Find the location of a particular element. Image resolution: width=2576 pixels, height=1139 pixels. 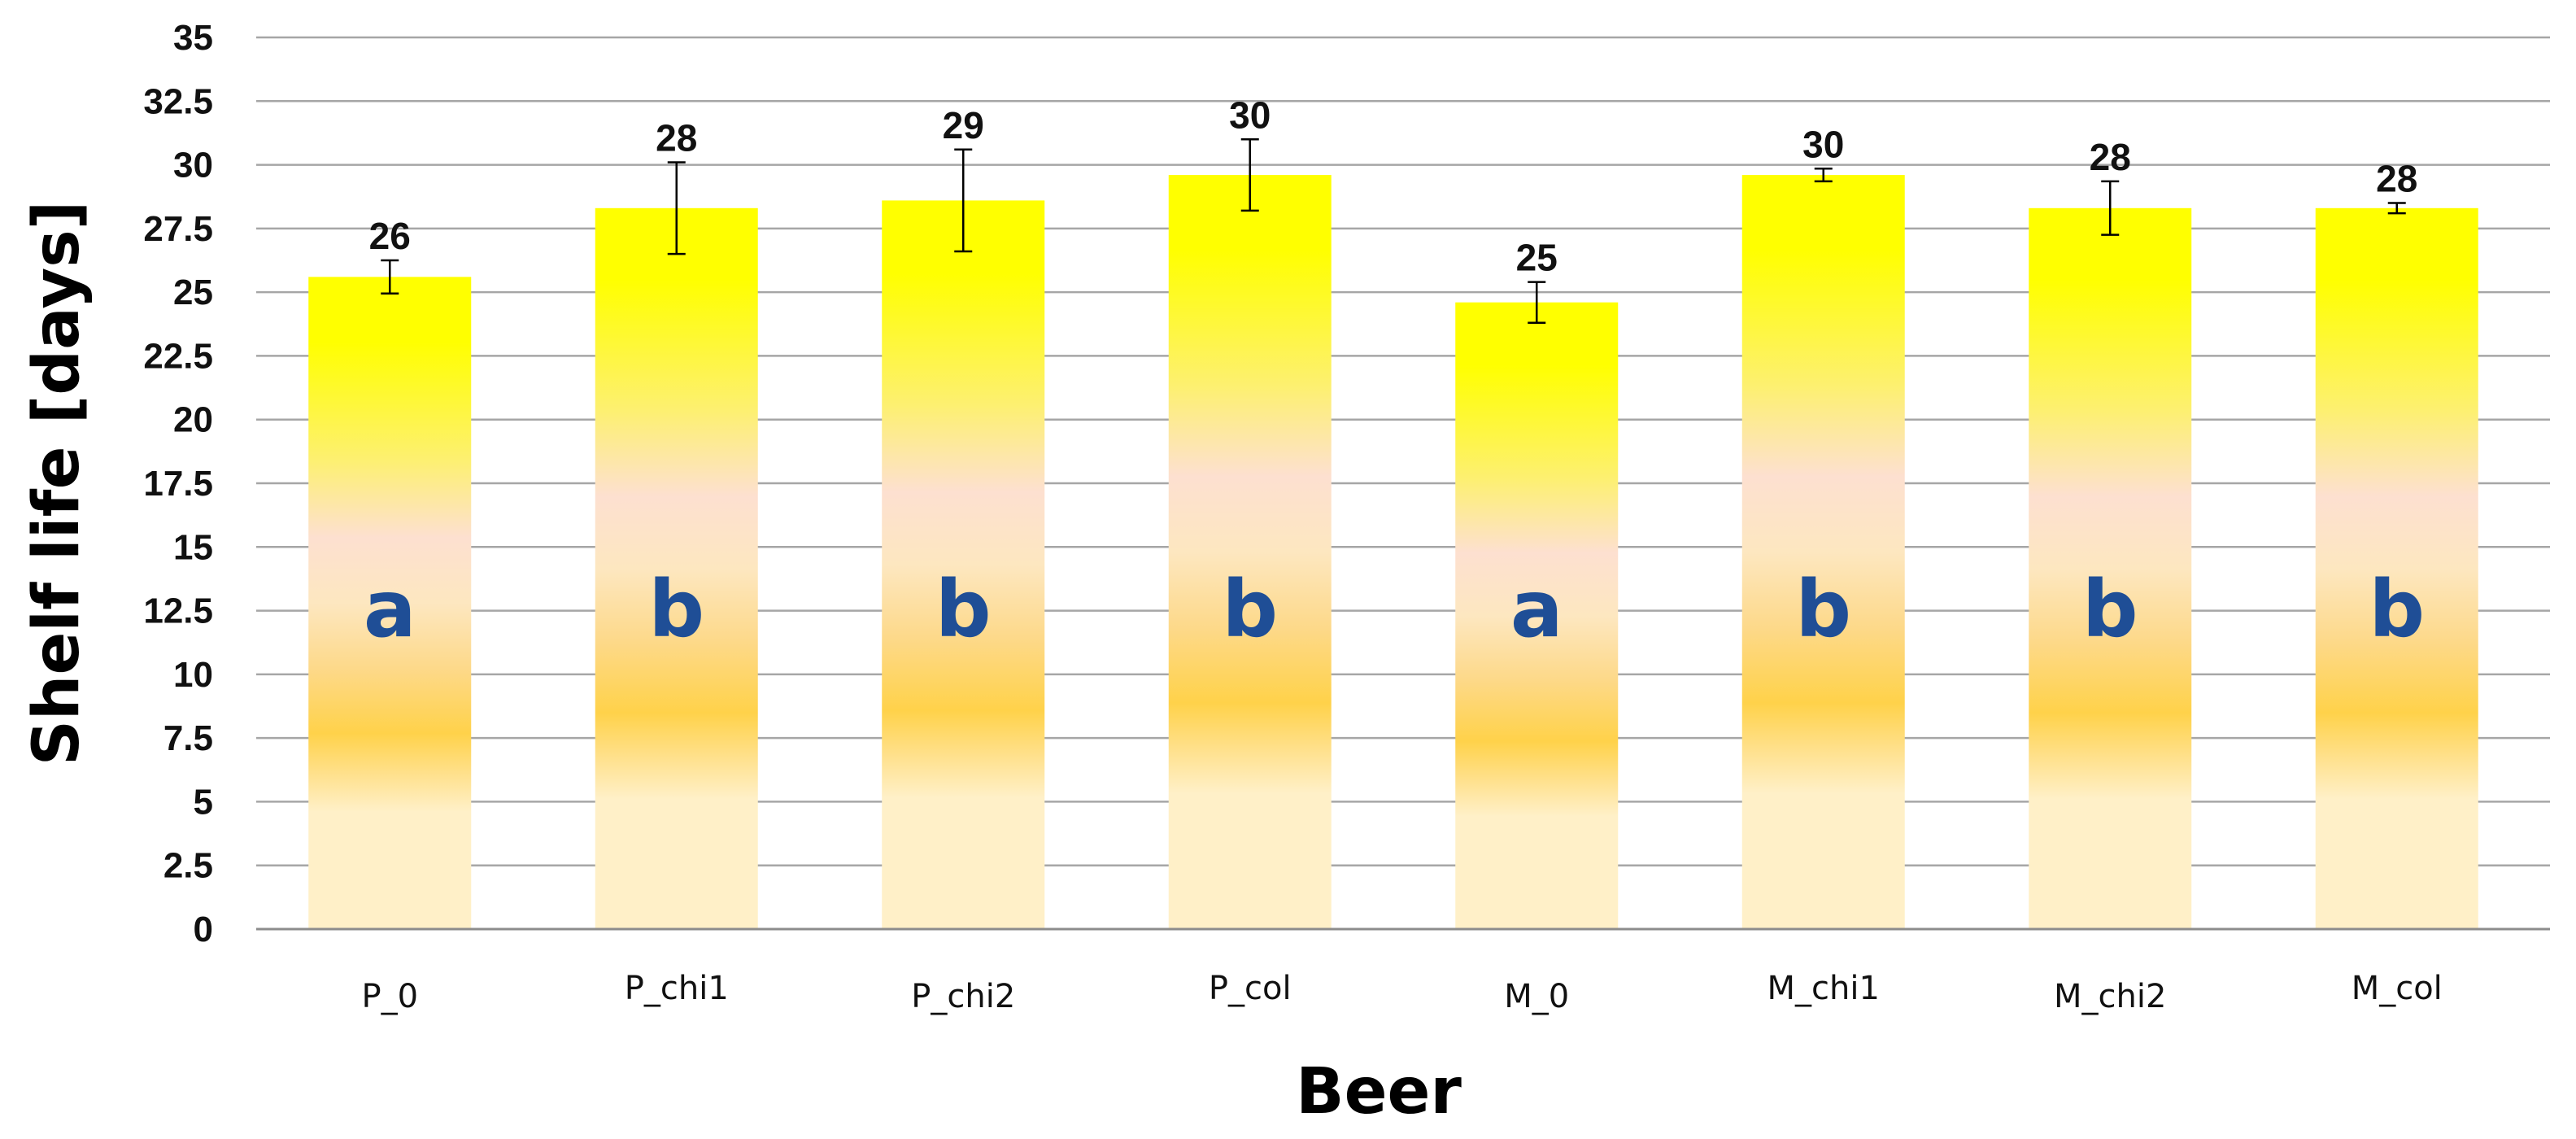

y-tick-label: 22.5 is located at coordinates (178, 356).